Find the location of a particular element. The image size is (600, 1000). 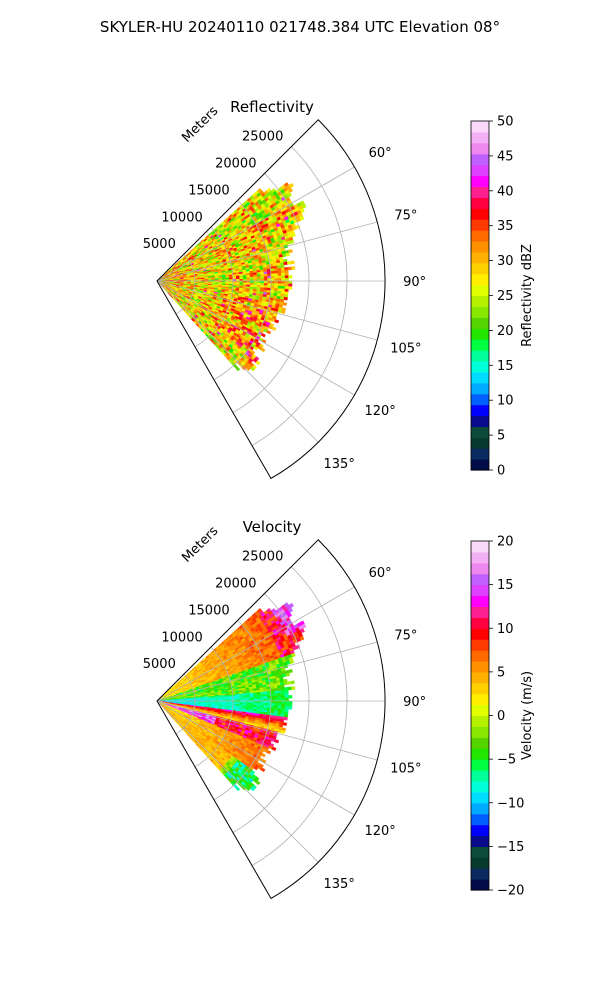

colorbar-tick-label: 15 is located at coordinates (505, 366).